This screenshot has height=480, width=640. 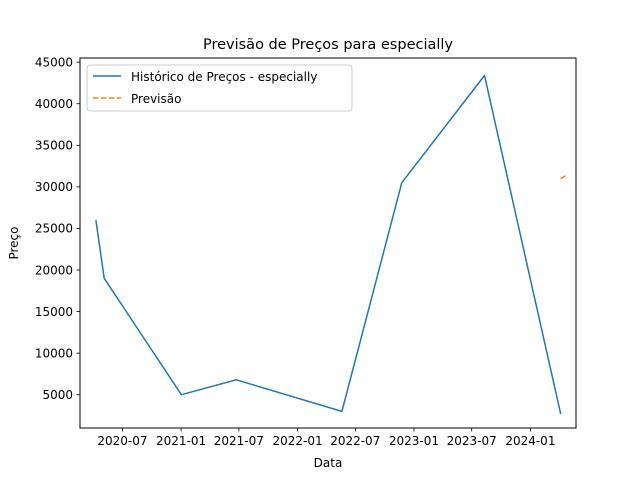 I want to click on y-tick-label: 25000, so click(x=54, y=229).